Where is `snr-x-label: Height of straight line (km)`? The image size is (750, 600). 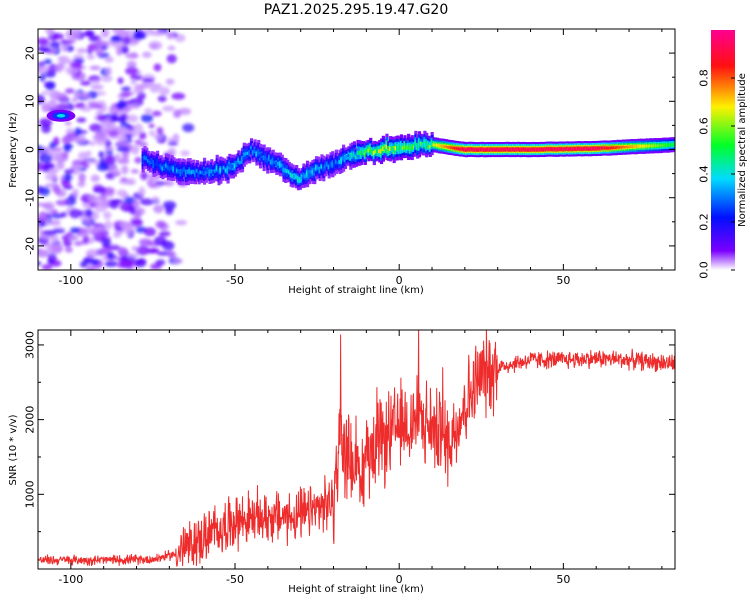 snr-x-label: Height of straight line (km) is located at coordinates (356, 589).